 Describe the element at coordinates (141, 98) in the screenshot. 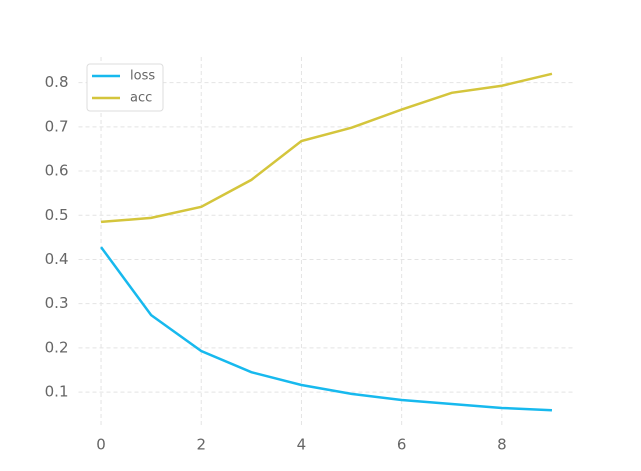

I see `legend-label: acc` at that location.